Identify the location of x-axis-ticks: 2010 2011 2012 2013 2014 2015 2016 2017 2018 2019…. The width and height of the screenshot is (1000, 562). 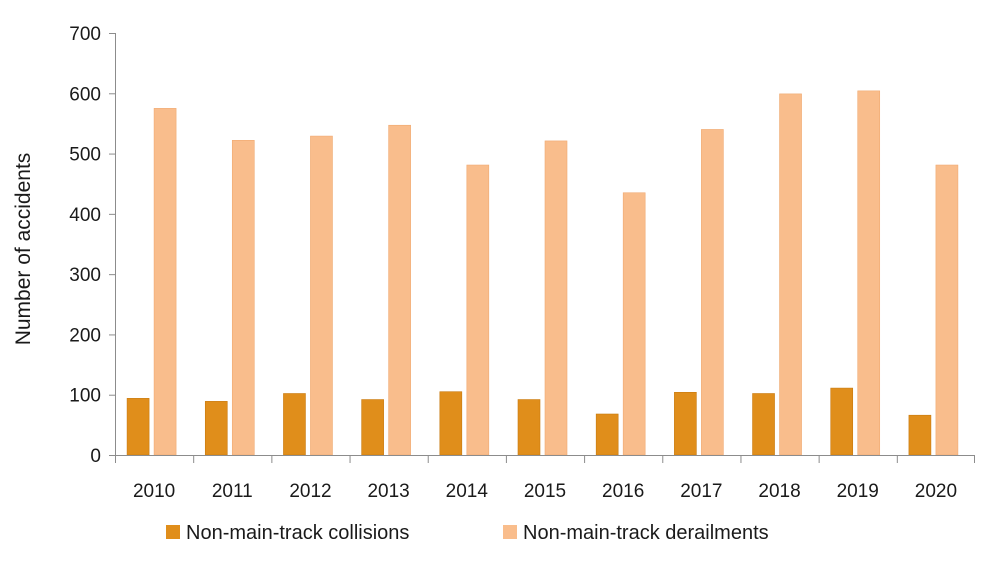
(545, 478).